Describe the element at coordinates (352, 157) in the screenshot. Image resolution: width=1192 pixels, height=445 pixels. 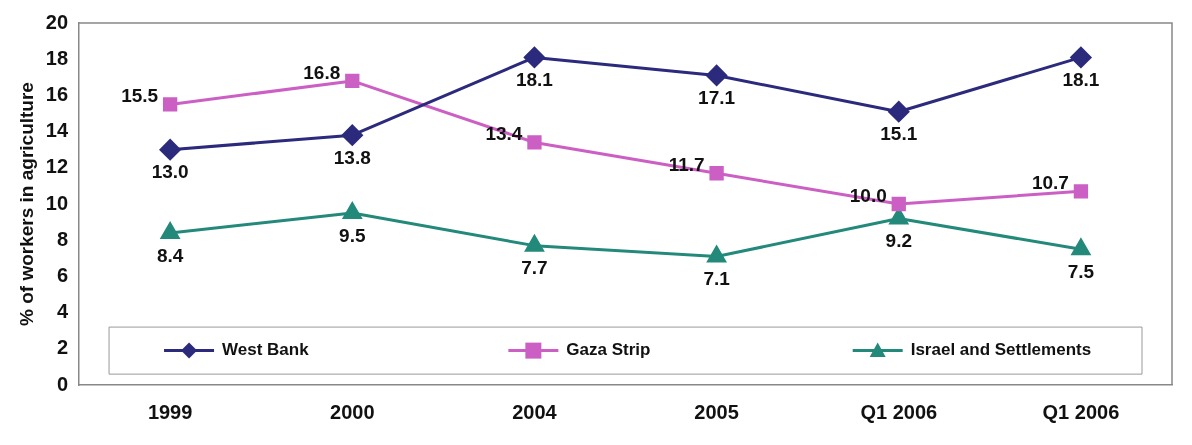
I see `data-label: 13.8` at that location.